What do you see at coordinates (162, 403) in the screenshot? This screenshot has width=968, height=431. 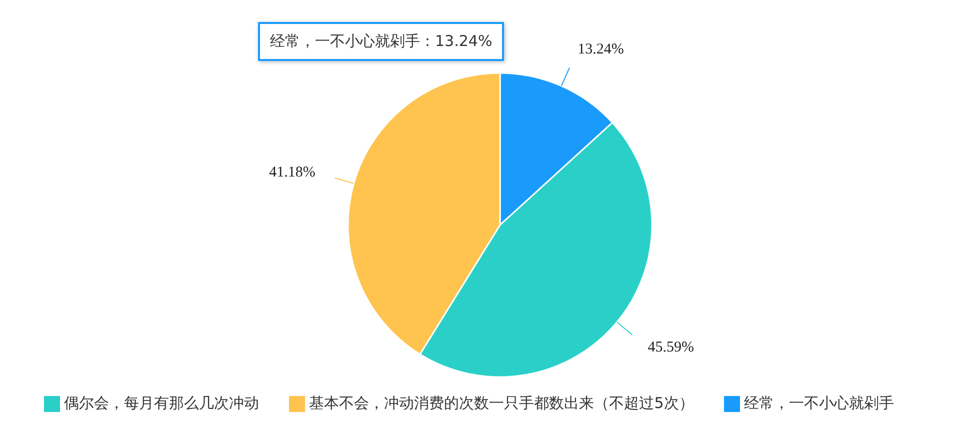 I see `legend-label: 偶尔会，每月有那么几次冲动` at bounding box center [162, 403].